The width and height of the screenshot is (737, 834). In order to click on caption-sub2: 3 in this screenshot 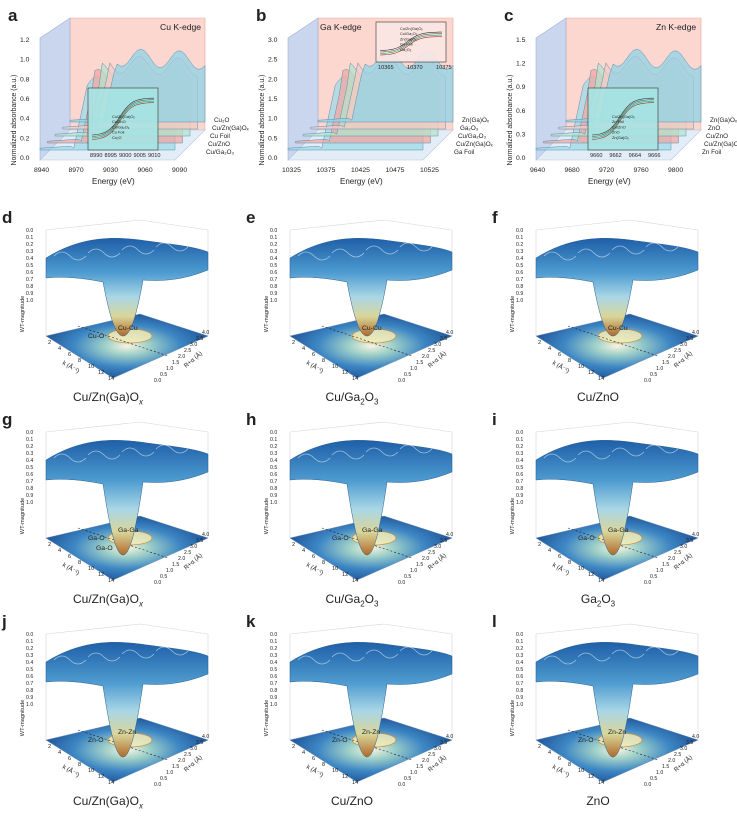, I will do `click(613, 604)`.